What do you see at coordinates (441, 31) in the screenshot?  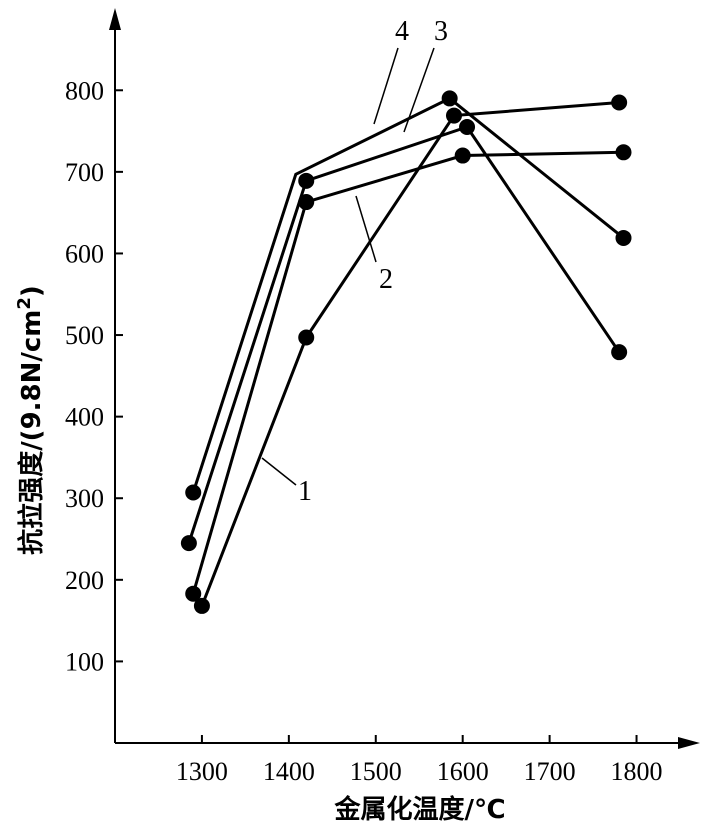 I see `series-label-3: 3` at bounding box center [441, 31].